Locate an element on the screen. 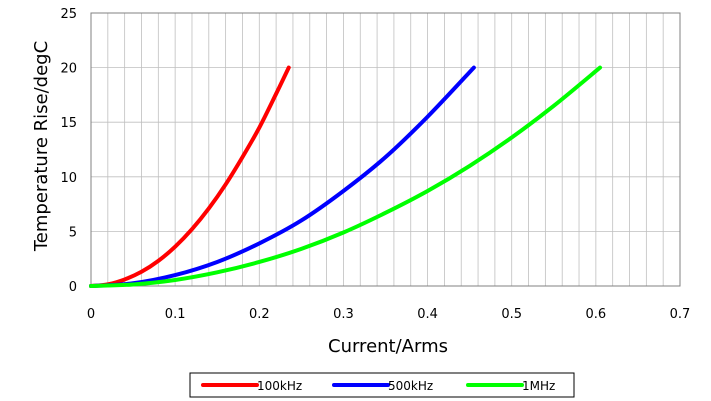 The width and height of the screenshot is (711, 401). y-tick-label: 25 is located at coordinates (68, 14).